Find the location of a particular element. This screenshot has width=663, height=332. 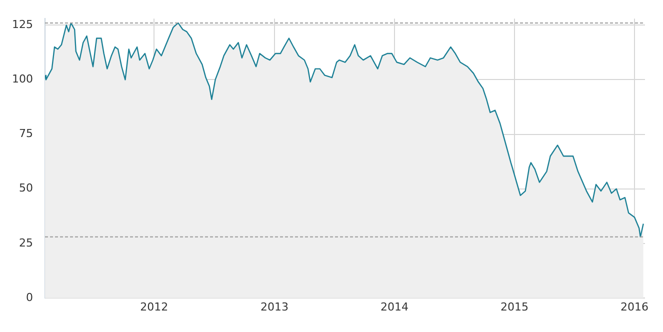

y-tick-label: 75 is located at coordinates (26, 133).